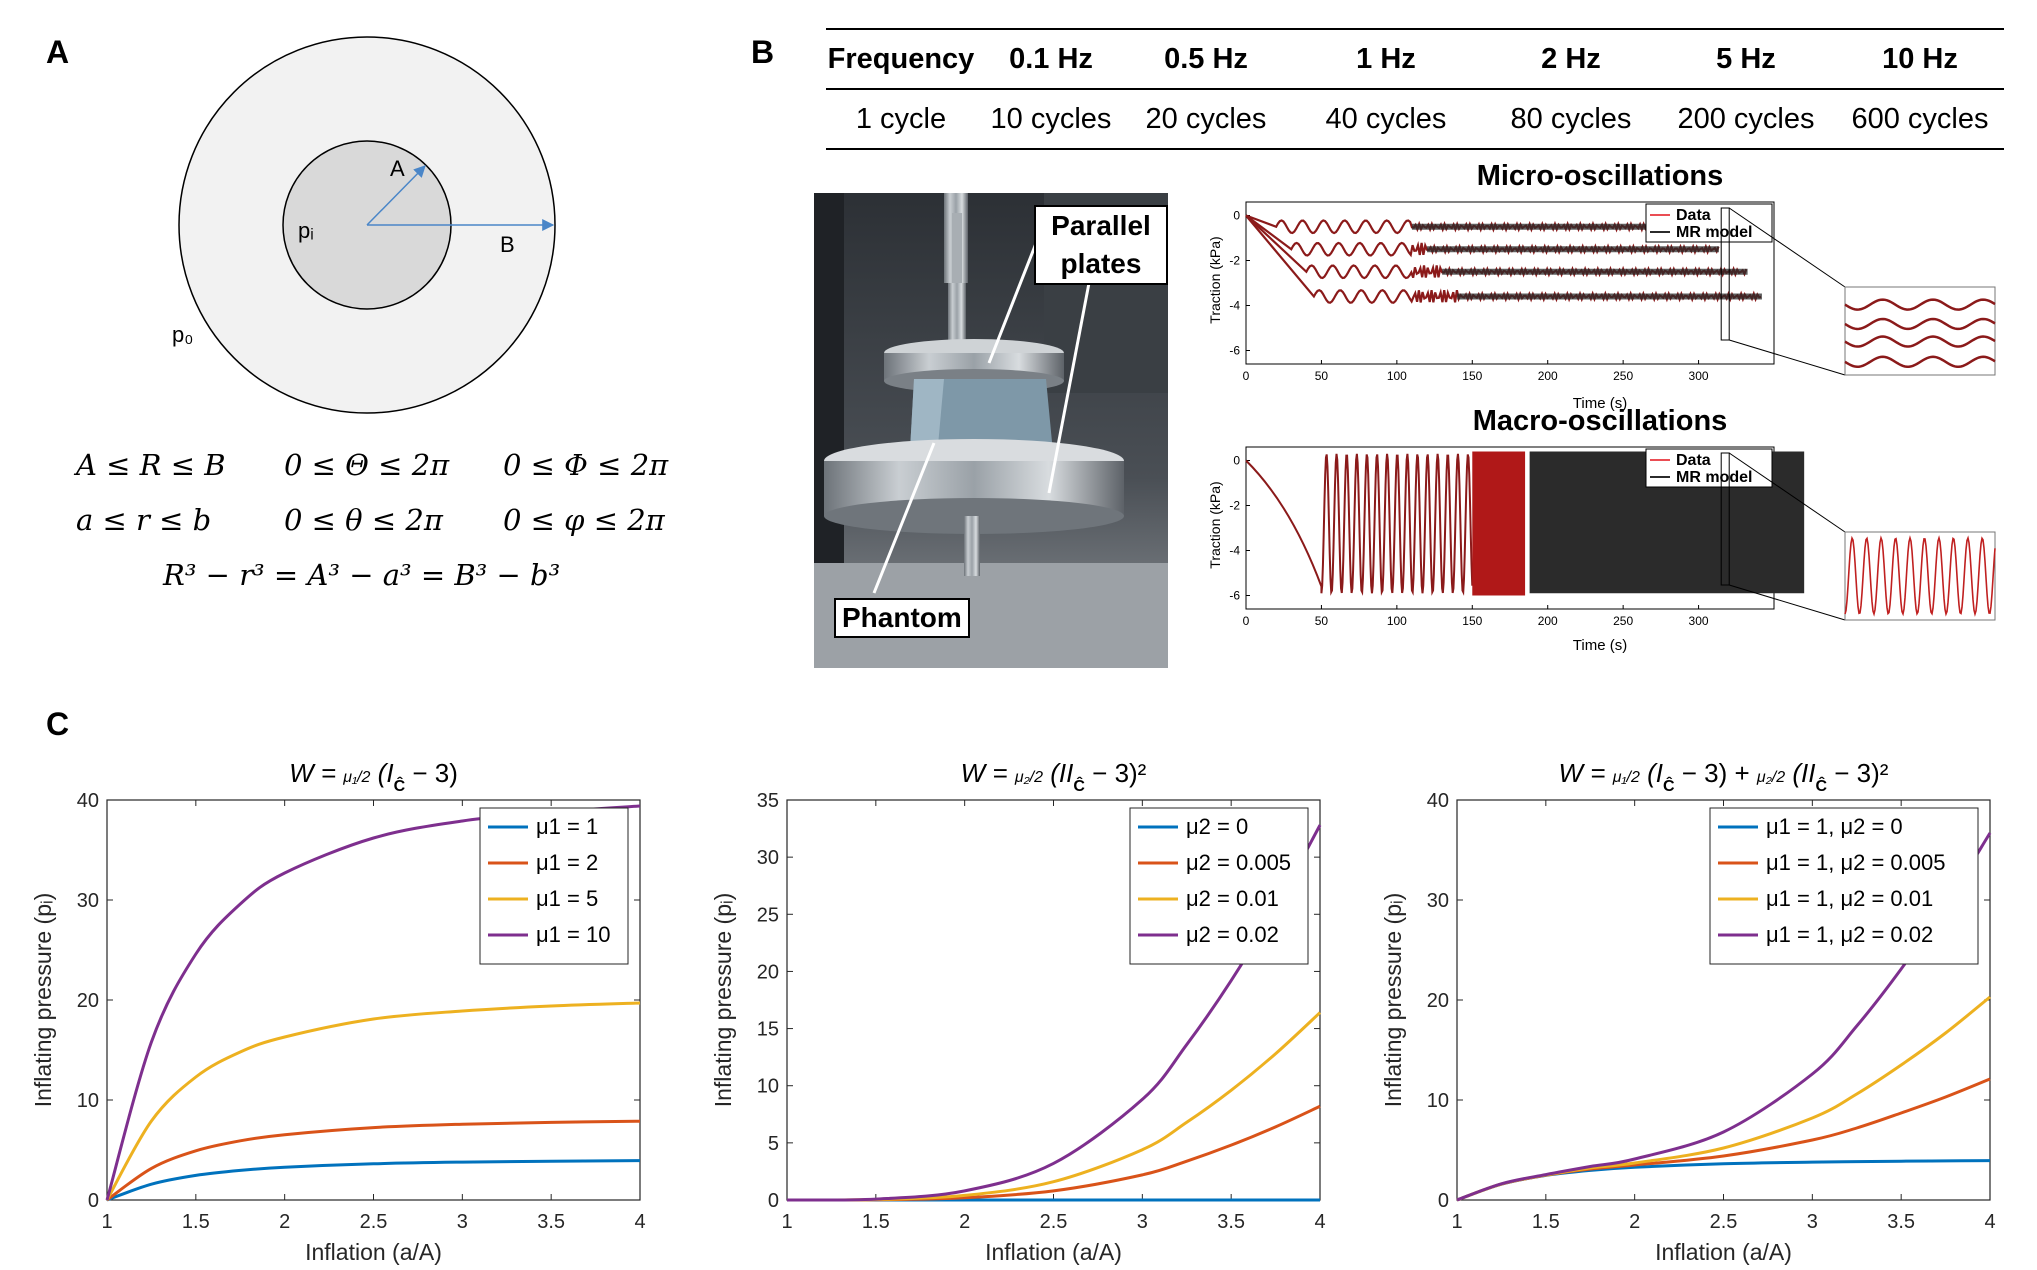  Describe the element at coordinates (1849, 934) in the screenshot. I see `legend-entry: μ1 = 1, μ2 = 0.02` at that location.